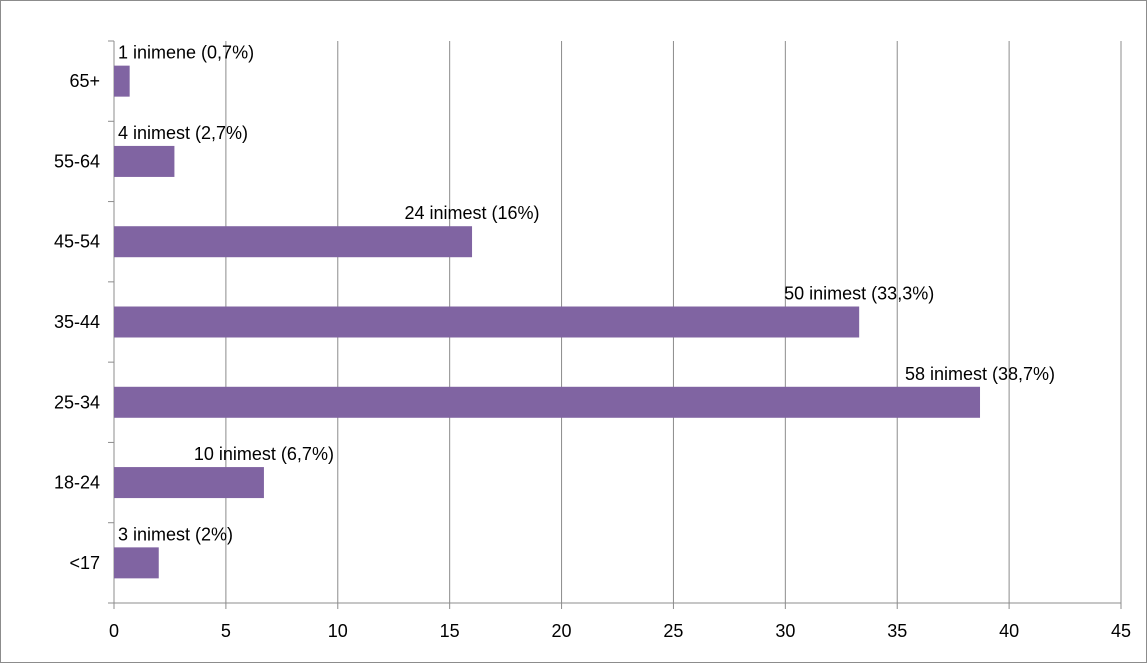  Describe the element at coordinates (77, 161) in the screenshot. I see `y-tick-label: 55-64` at that location.